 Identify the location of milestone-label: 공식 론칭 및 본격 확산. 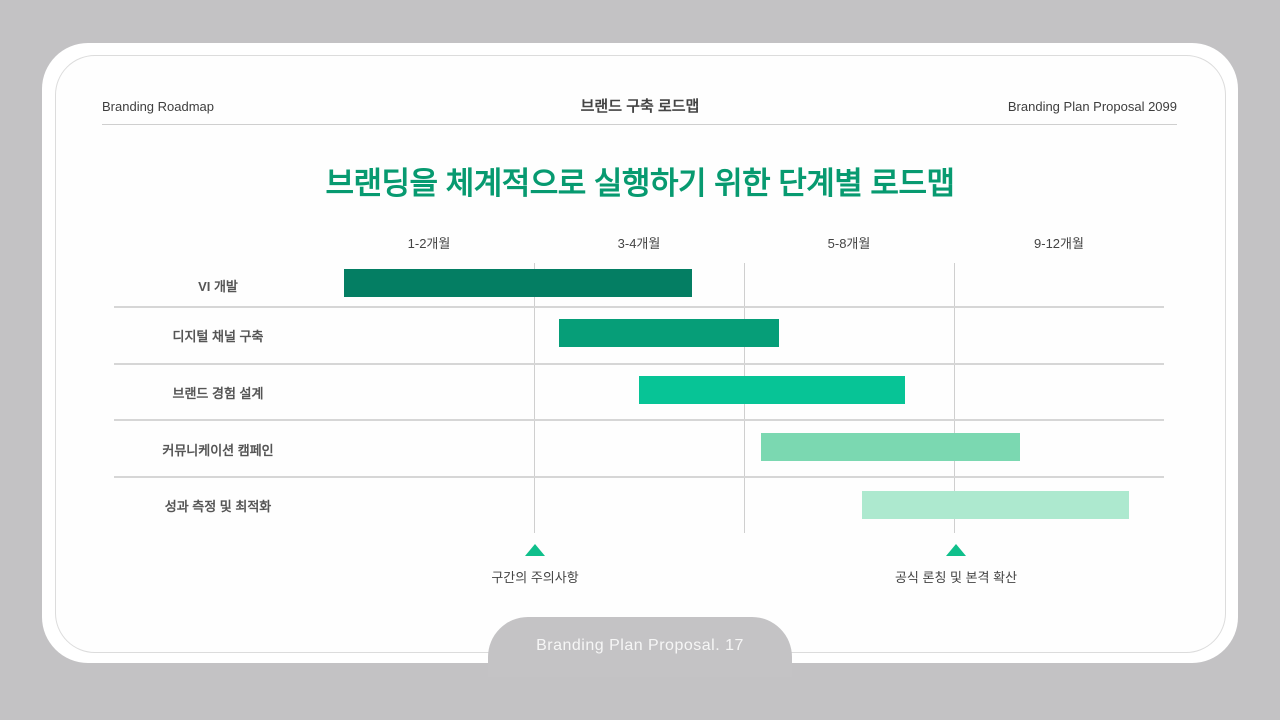
(956, 577).